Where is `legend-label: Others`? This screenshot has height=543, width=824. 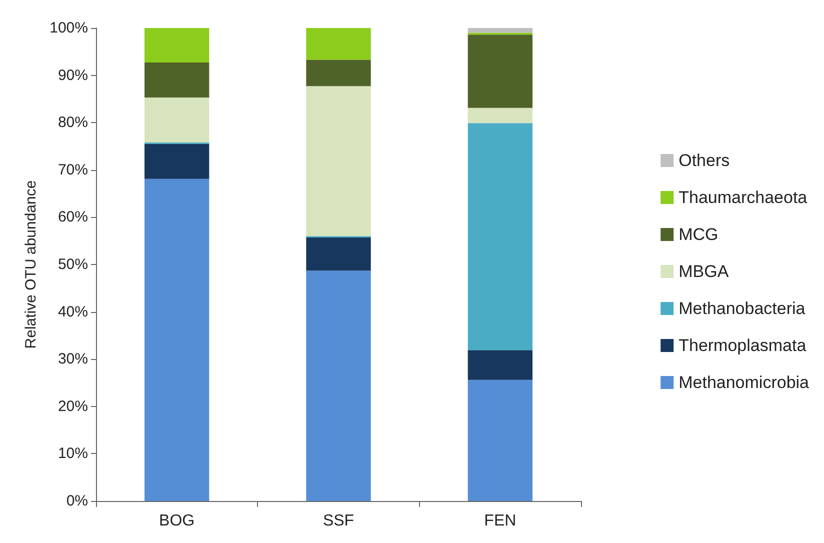
legend-label: Others is located at coordinates (704, 160).